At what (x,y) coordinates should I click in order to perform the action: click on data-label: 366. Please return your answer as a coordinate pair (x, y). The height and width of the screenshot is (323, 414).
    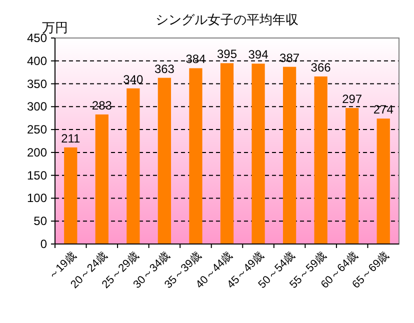
    Looking at the image, I should click on (321, 67).